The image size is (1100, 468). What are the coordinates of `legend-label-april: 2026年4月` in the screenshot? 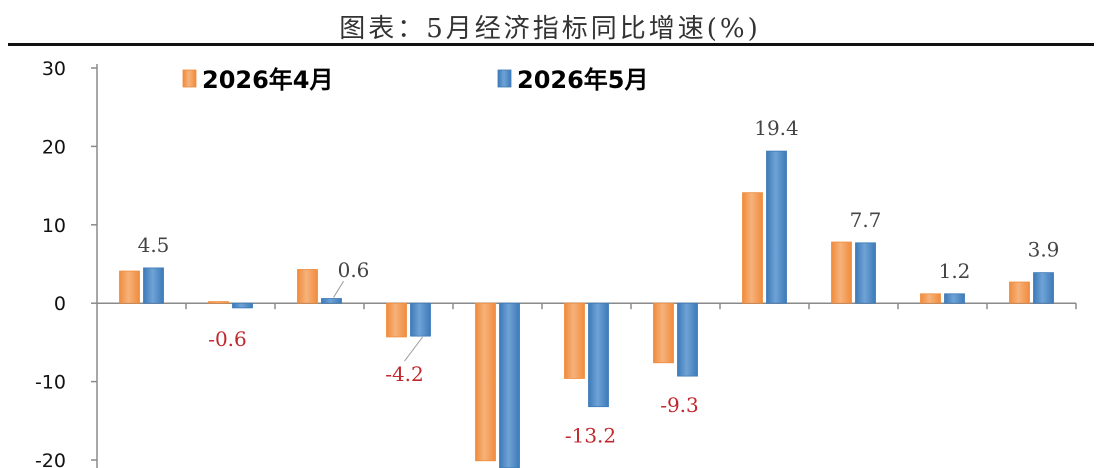 It's located at (268, 80).